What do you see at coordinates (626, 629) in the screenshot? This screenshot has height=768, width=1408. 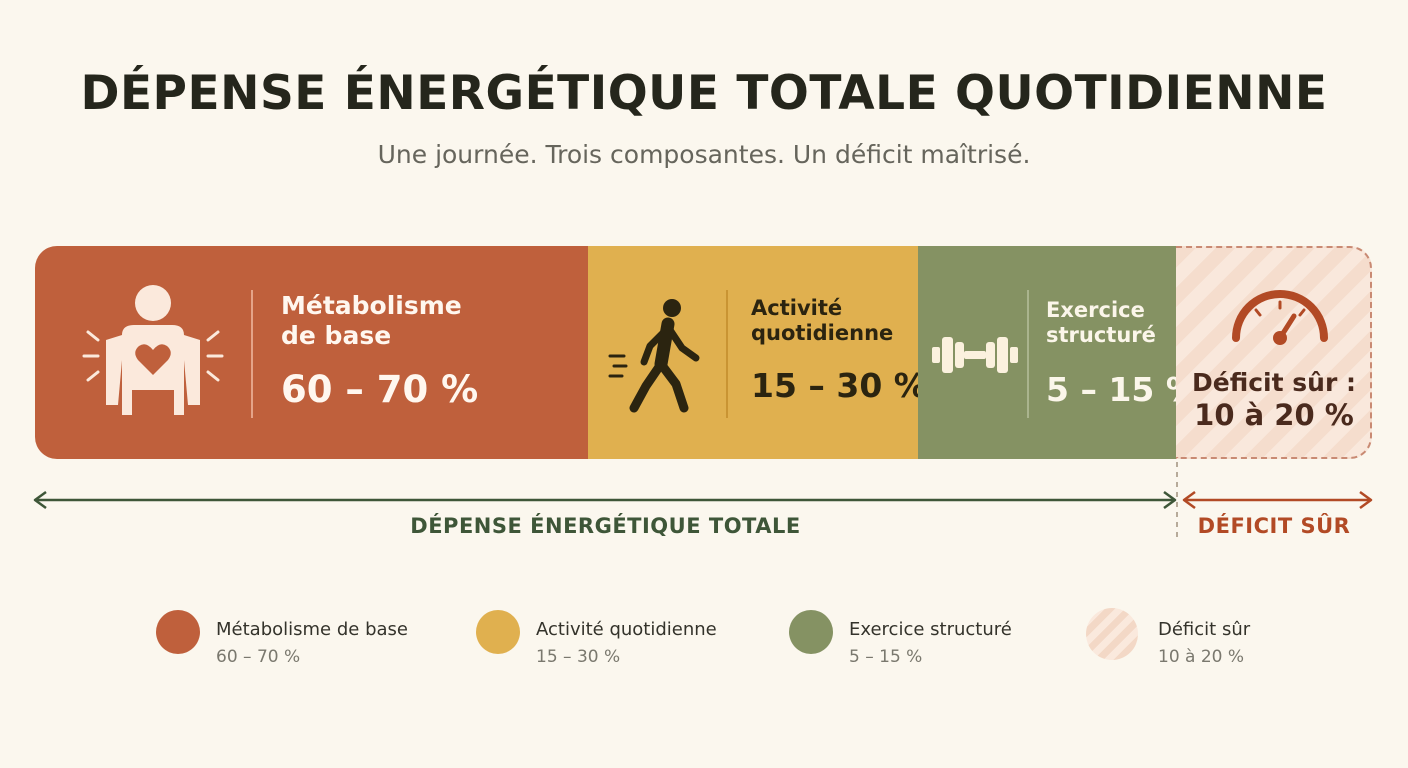 I see `legend-name-activity: Activité quotidienne` at bounding box center [626, 629].